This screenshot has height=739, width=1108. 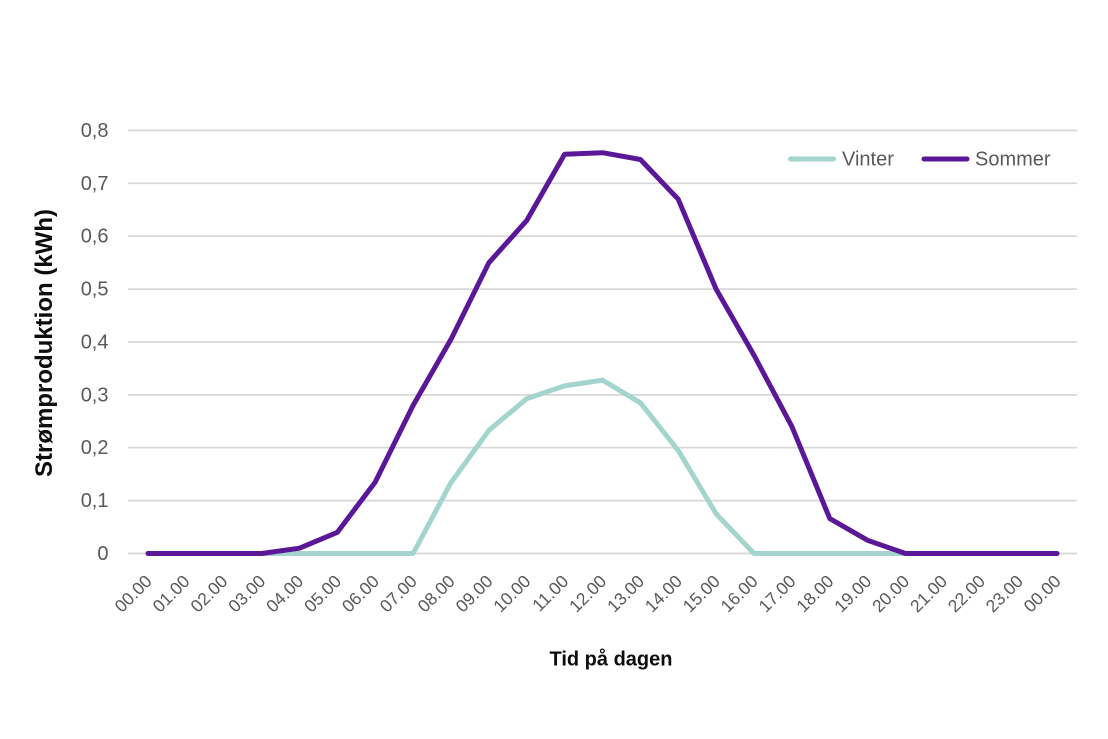 What do you see at coordinates (95, 395) in the screenshot?
I see `svg-text: 0,3` at bounding box center [95, 395].